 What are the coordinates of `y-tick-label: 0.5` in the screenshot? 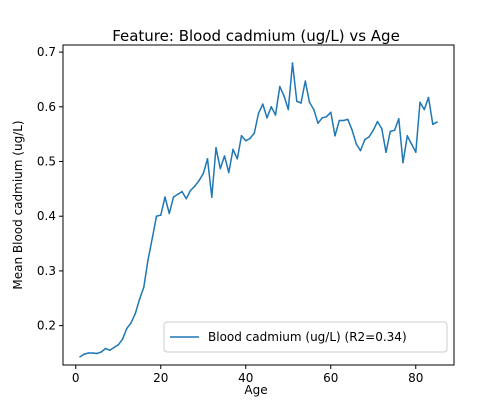 It's located at (46, 162).